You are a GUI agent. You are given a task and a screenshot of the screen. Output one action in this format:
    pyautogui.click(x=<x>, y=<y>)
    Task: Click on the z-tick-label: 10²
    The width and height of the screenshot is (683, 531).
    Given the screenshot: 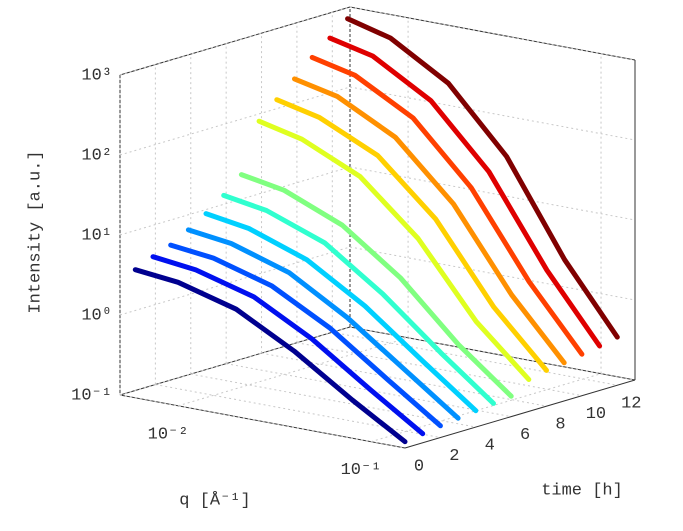 What is the action you would take?
    pyautogui.click(x=96, y=155)
    